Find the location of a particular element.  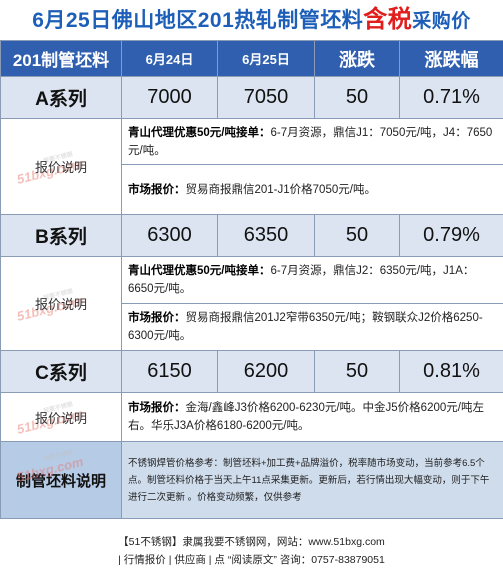

price-curr: 6200 is located at coordinates (266, 371).